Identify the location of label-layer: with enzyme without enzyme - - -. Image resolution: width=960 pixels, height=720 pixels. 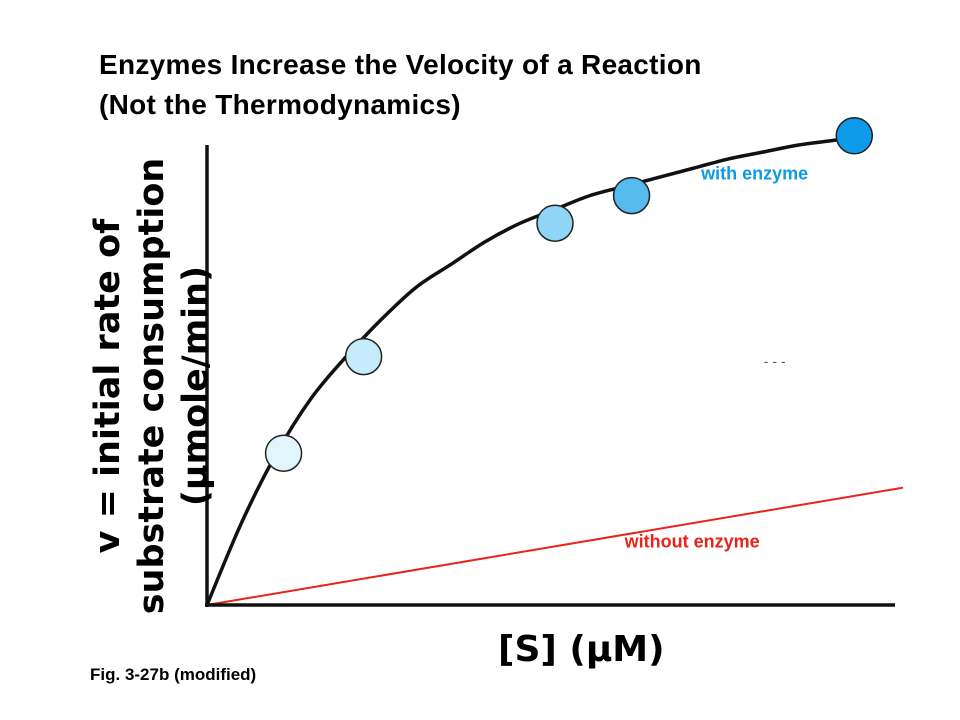
(716, 358).